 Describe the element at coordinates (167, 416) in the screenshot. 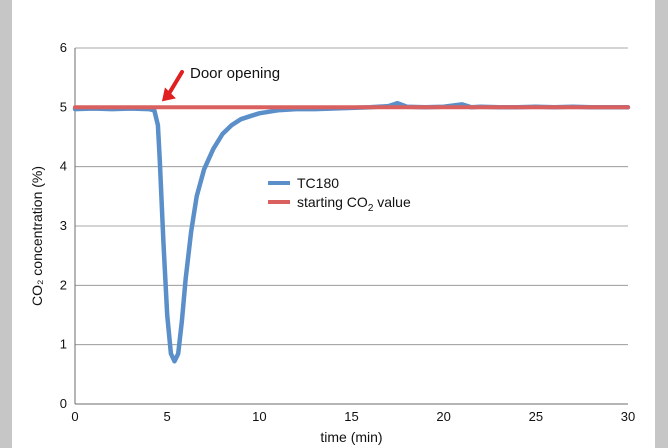

I see `x-tick-5: 5` at that location.